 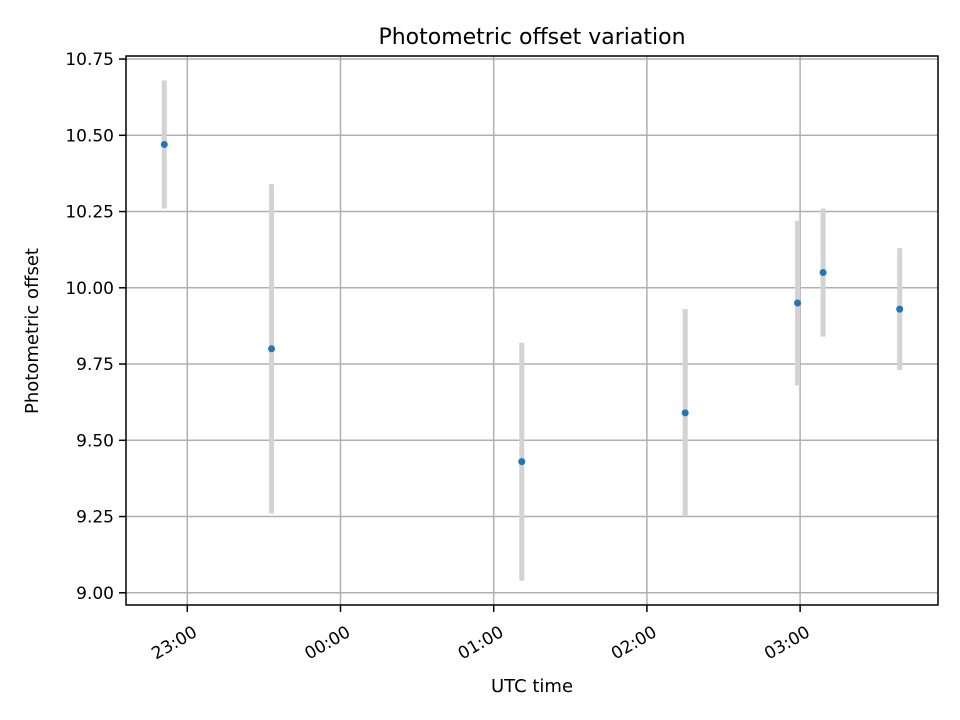 What do you see at coordinates (787, 643) in the screenshot?
I see `x-tick-label: 03:00` at bounding box center [787, 643].